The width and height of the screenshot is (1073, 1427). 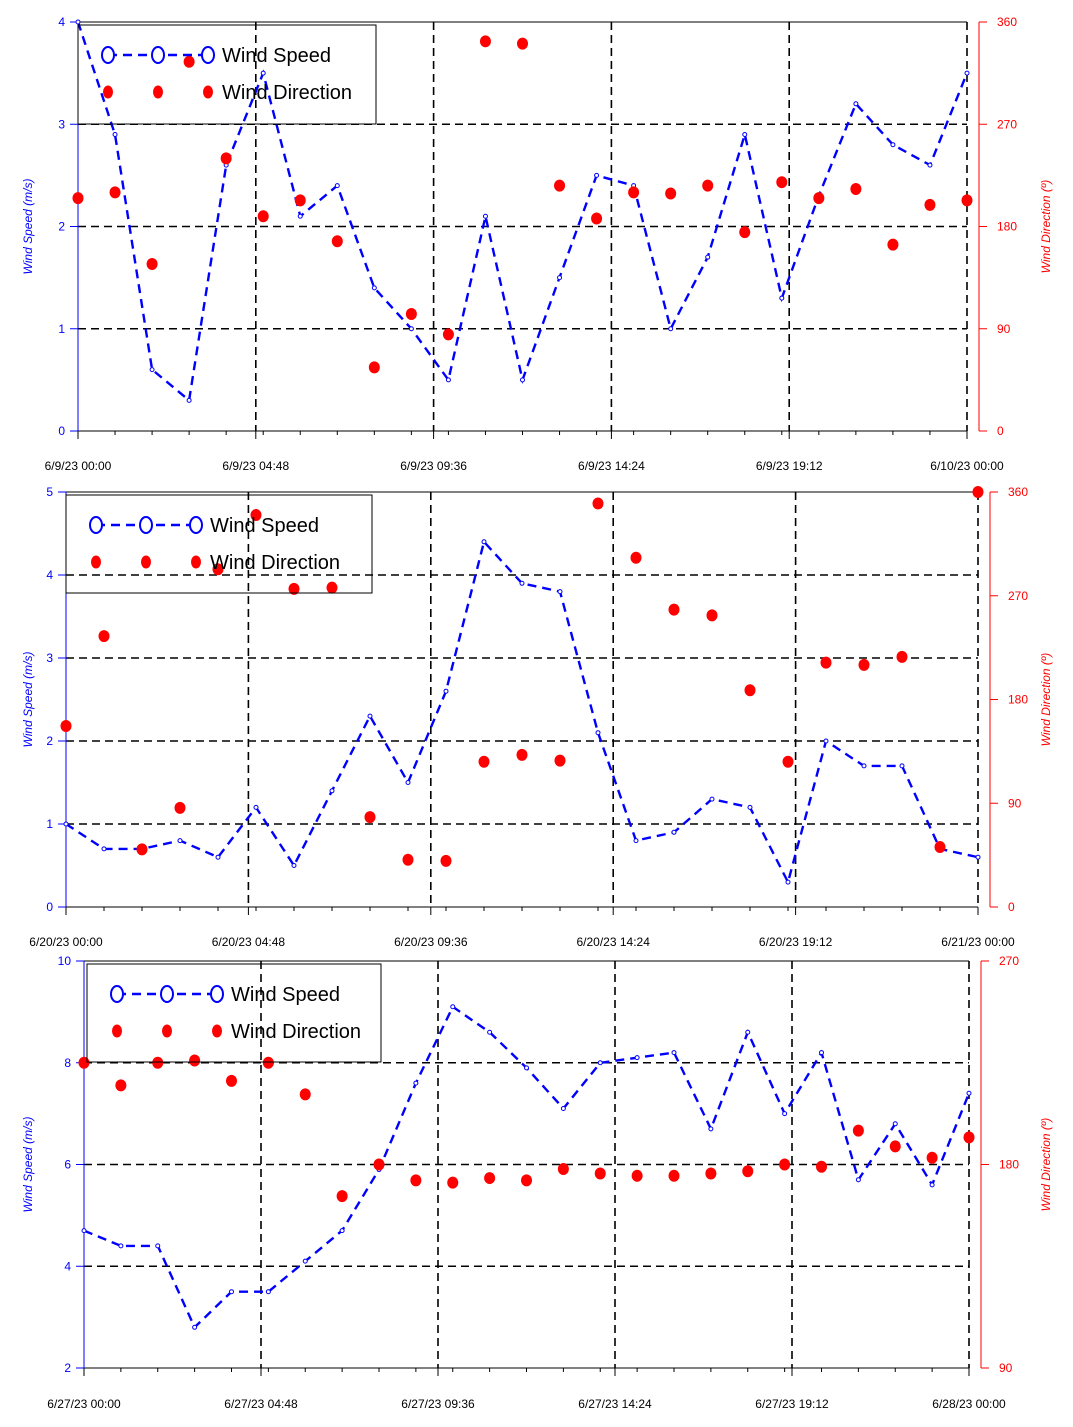 What do you see at coordinates (789, 466) in the screenshot?
I see `x-tick-label: 6/9/23 19:12` at bounding box center [789, 466].